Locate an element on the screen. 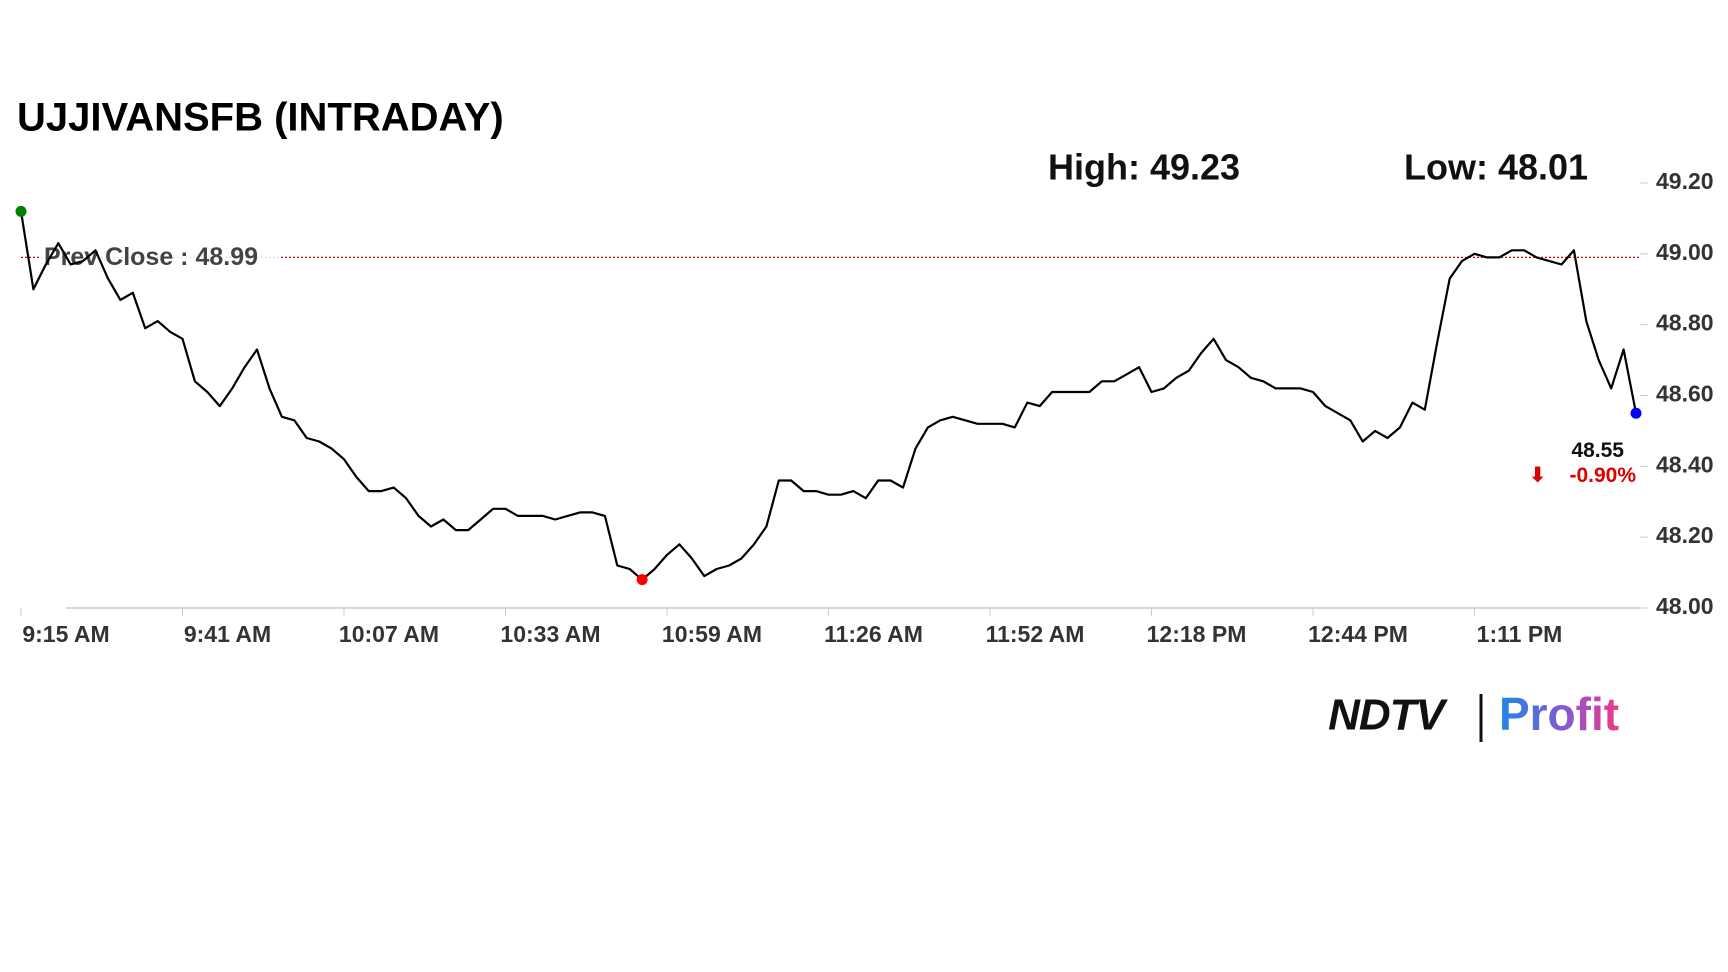  y-tick-label: 48.00 is located at coordinates (1685, 606).